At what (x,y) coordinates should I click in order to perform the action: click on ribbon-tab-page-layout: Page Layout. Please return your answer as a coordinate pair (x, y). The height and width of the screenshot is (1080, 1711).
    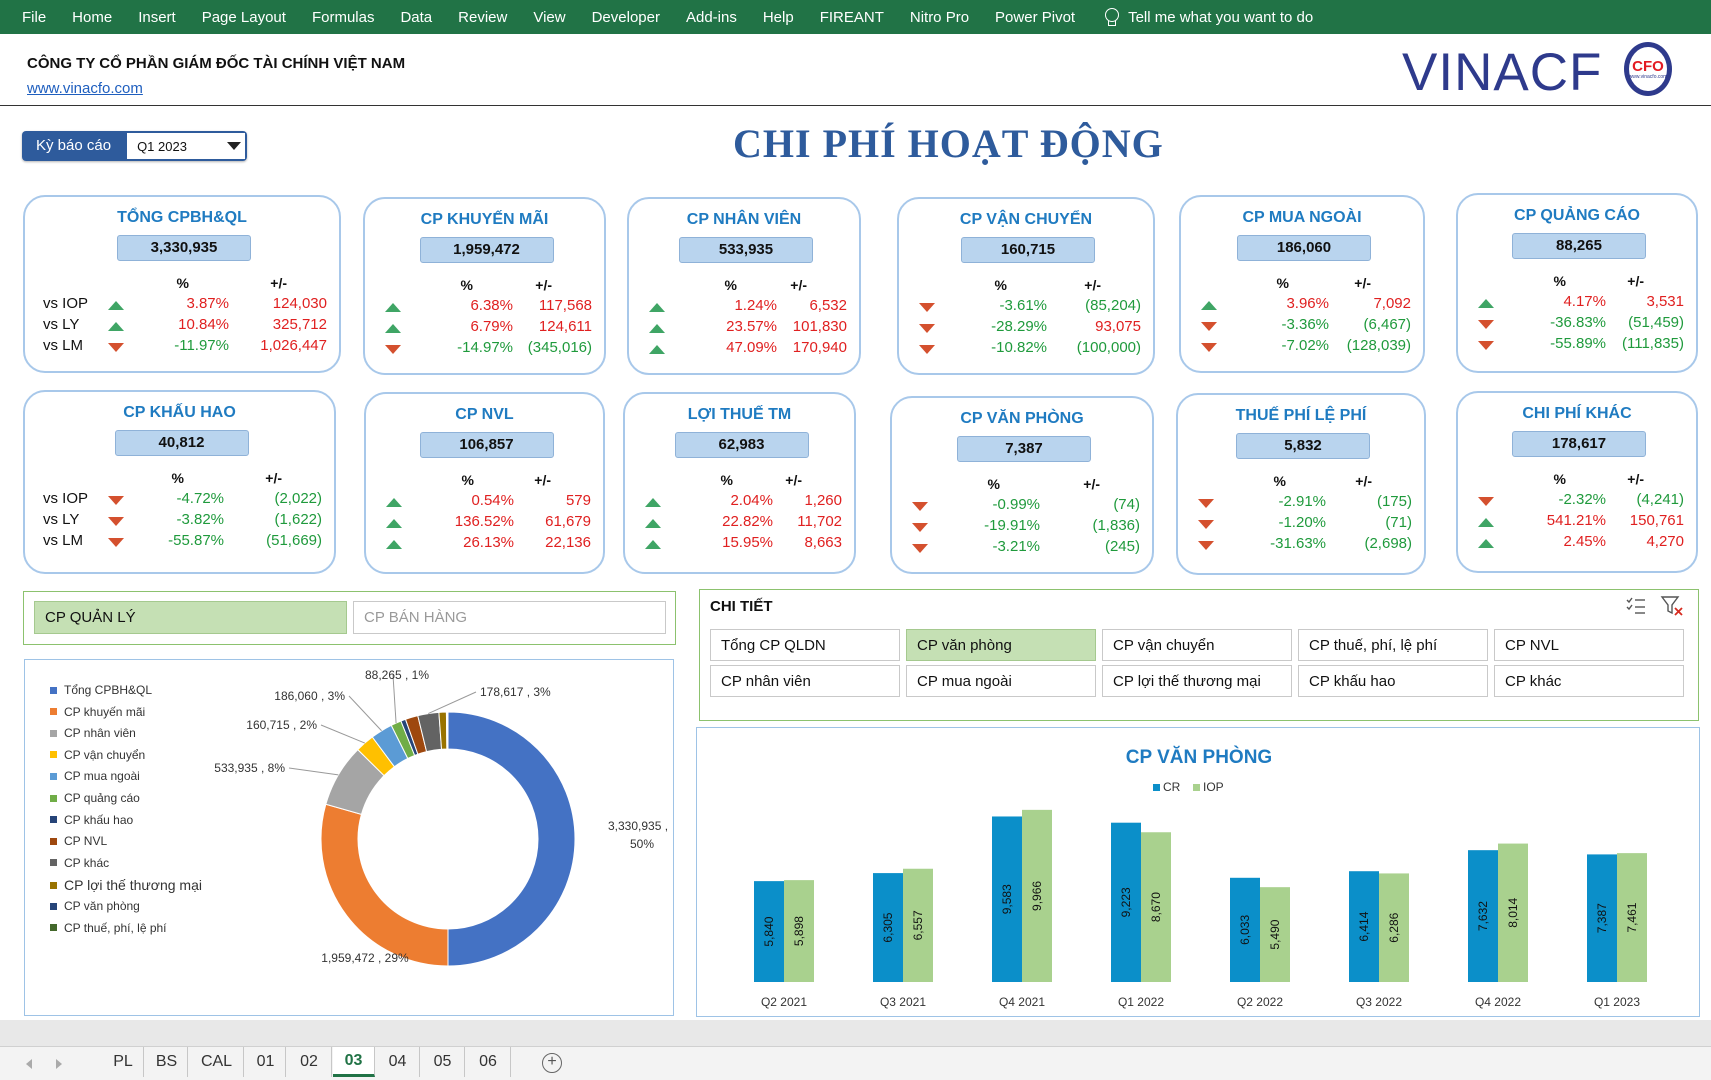
    Looking at the image, I should click on (243, 17).